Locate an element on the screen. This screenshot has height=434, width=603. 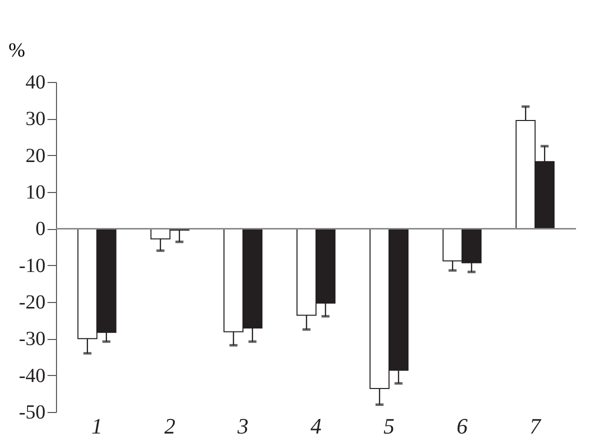
y-tick-label: 40 is located at coordinates (36, 83).